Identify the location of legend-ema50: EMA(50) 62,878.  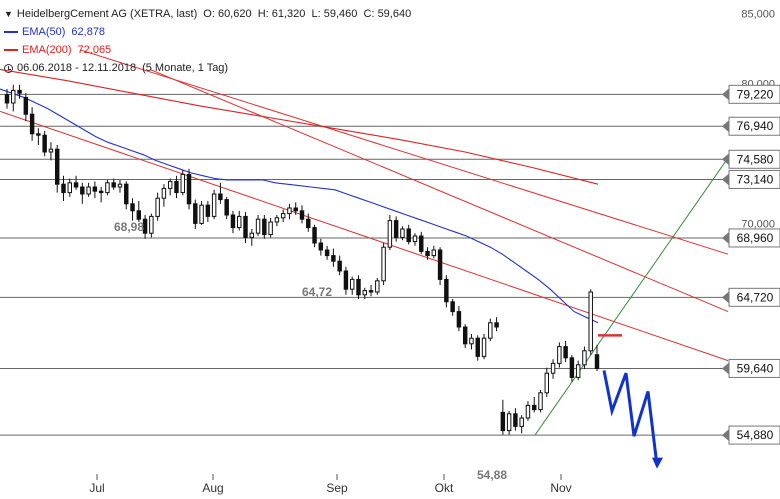
(207, 32).